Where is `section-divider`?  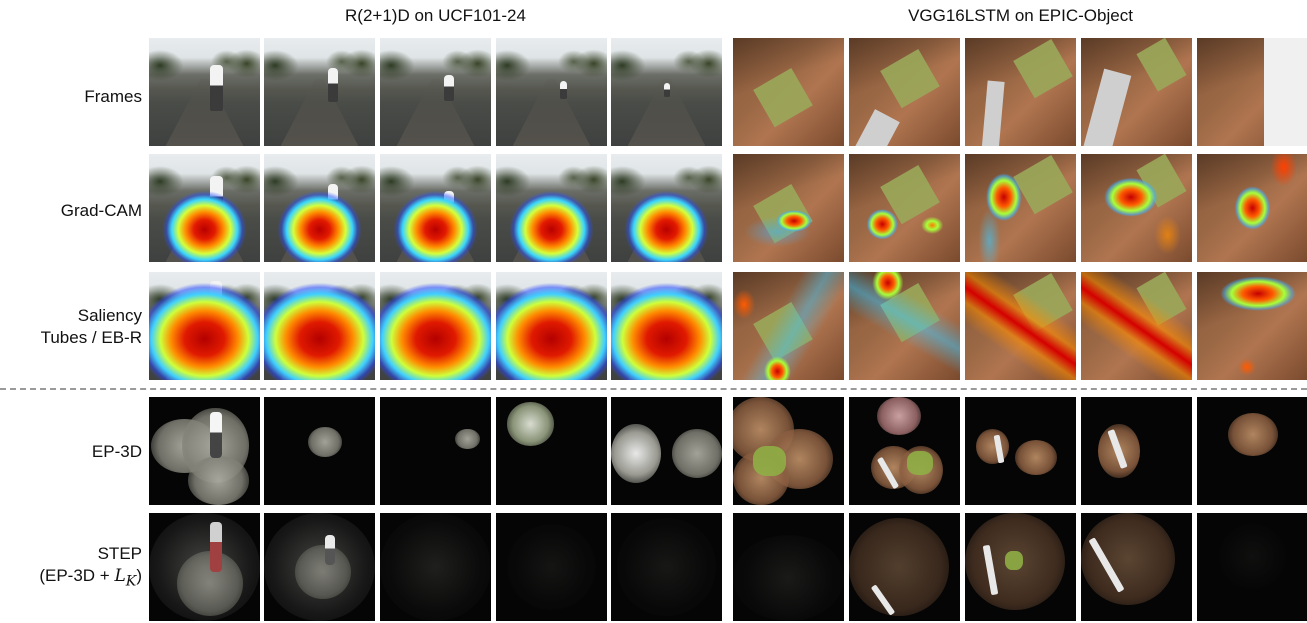 section-divider is located at coordinates (653, 389).